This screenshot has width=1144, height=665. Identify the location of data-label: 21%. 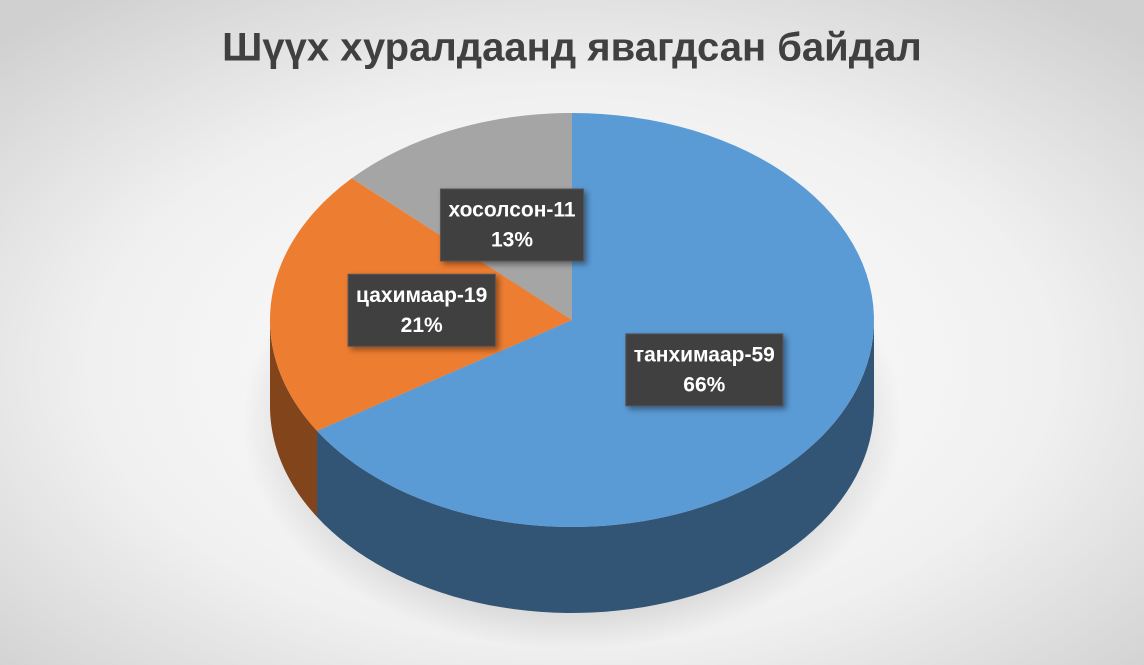
(422, 325).